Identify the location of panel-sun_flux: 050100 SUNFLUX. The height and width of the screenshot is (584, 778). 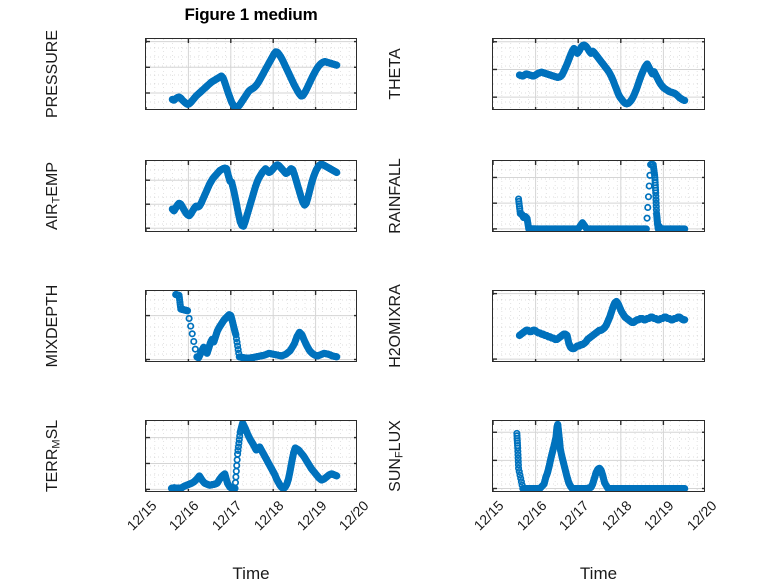
(546, 456).